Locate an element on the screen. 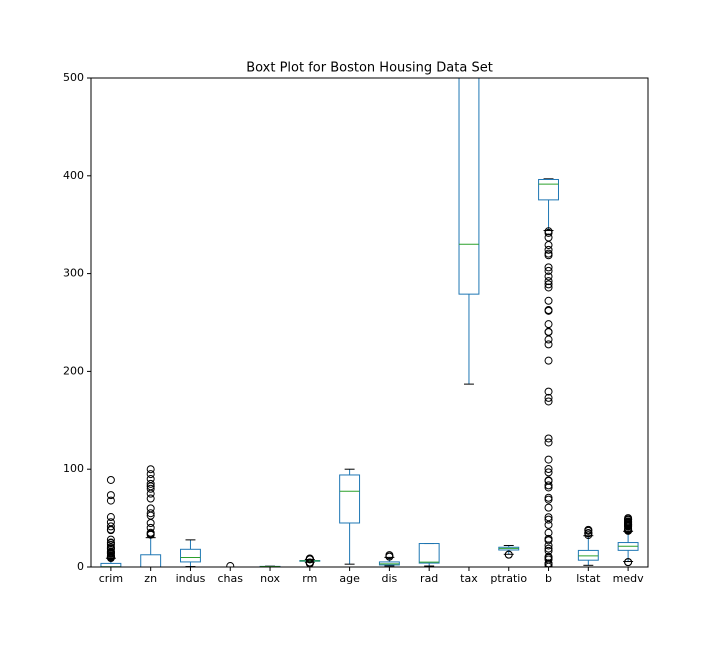  x-tick-label: age is located at coordinates (349, 578).